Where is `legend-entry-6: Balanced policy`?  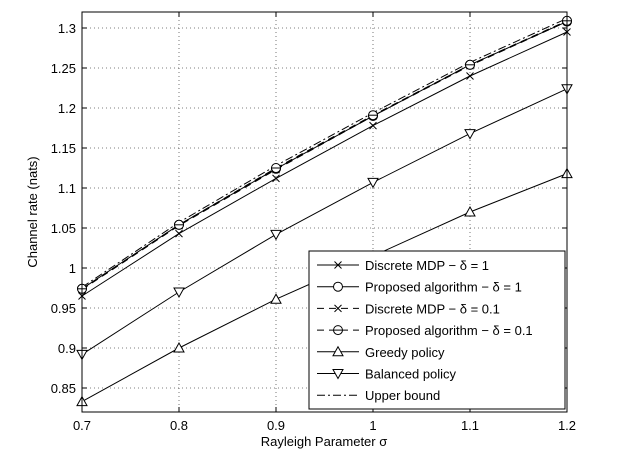 legend-entry-6: Balanced policy is located at coordinates (387, 374).